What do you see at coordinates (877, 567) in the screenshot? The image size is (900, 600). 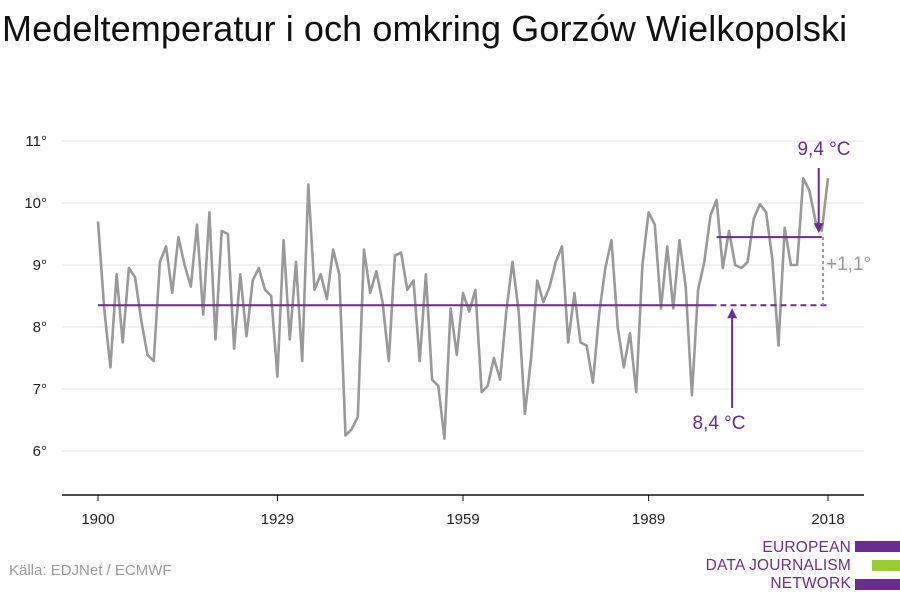 I see `logo-bars-icon` at bounding box center [877, 567].